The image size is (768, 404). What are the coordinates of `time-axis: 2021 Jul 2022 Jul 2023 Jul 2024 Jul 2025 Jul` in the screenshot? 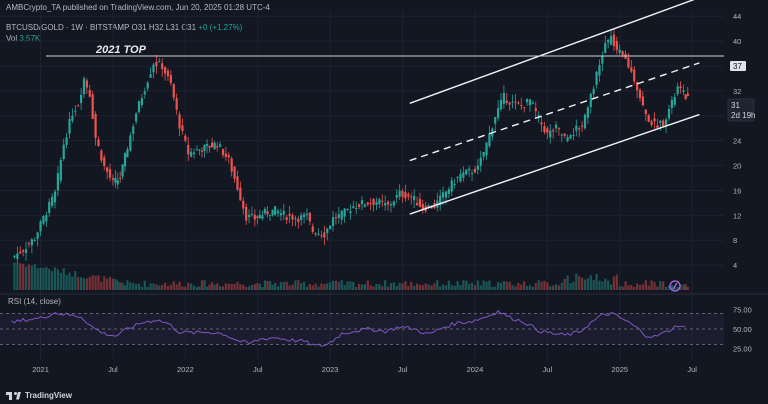 It's located at (364, 369).